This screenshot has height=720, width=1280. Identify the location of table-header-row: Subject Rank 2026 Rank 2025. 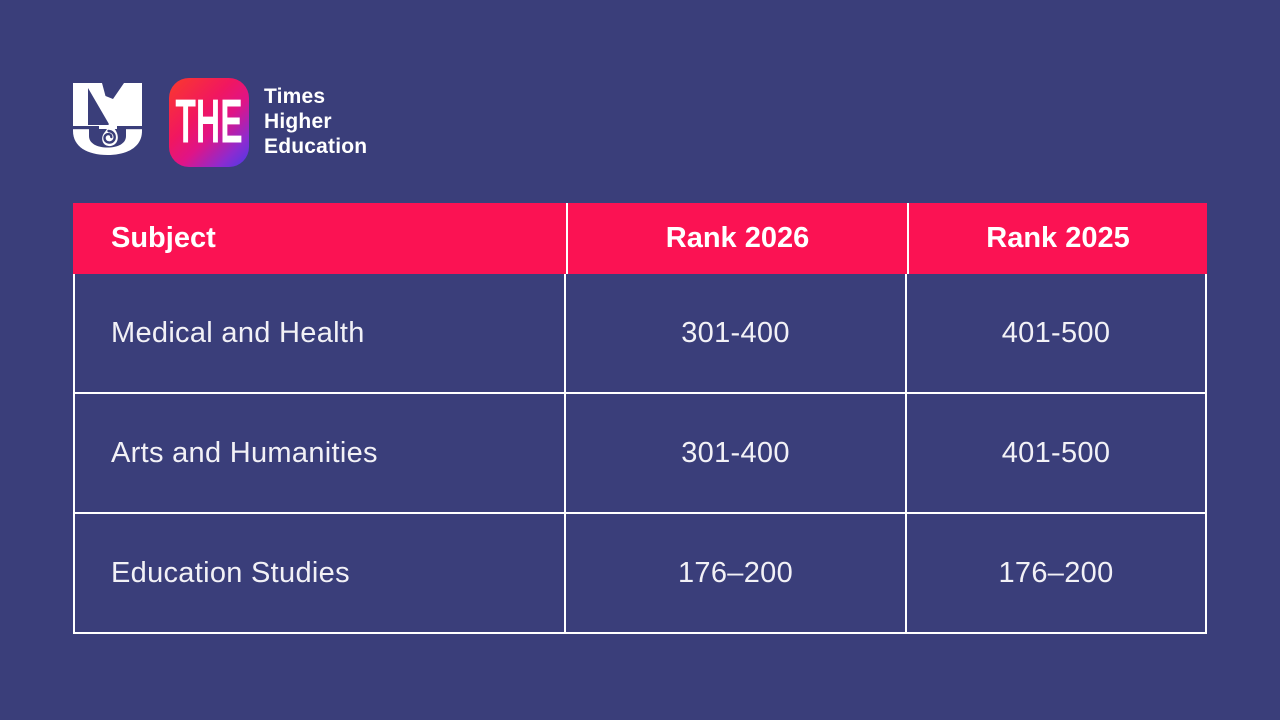
(640, 238).